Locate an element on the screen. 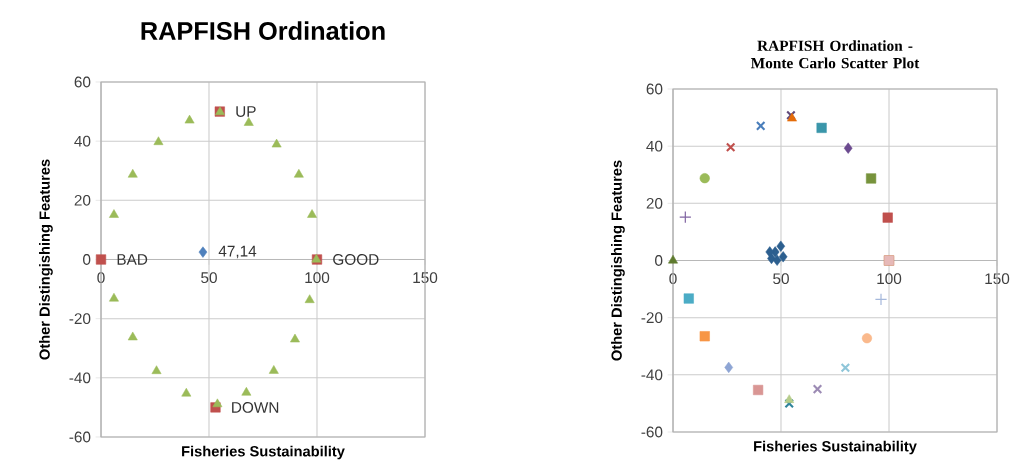 The image size is (1015, 472). chart-title: RAPFISH Ordination - Monte Carlo Scatter Plot is located at coordinates (835, 54).